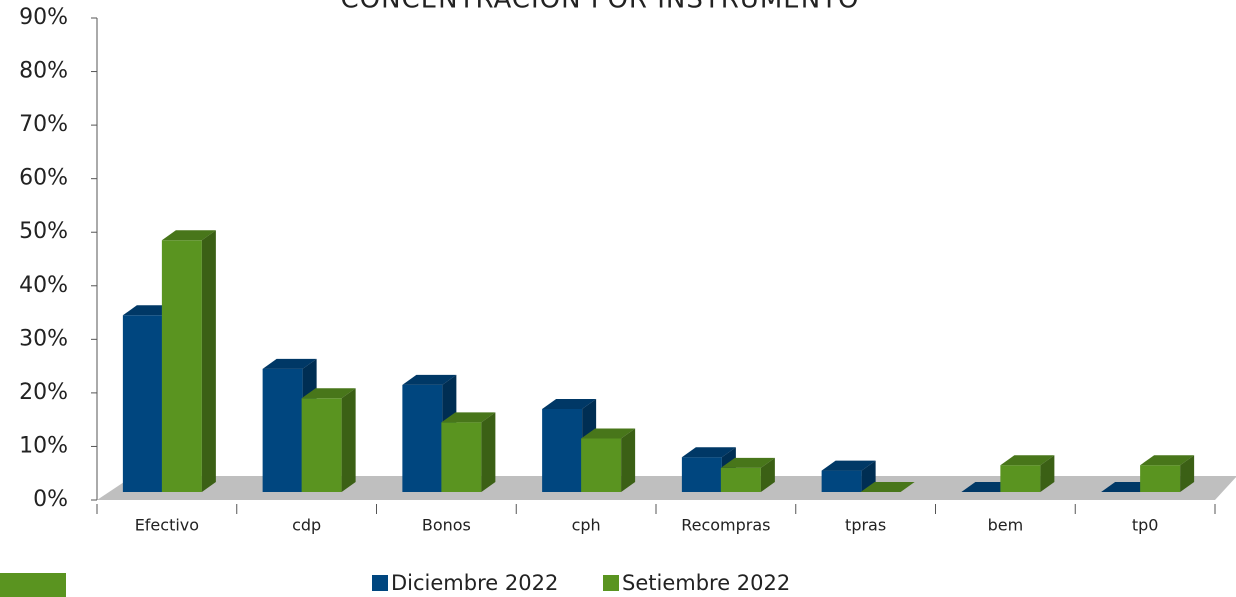  Describe the element at coordinates (43, 124) in the screenshot. I see `y-tick-label: 70%` at that location.